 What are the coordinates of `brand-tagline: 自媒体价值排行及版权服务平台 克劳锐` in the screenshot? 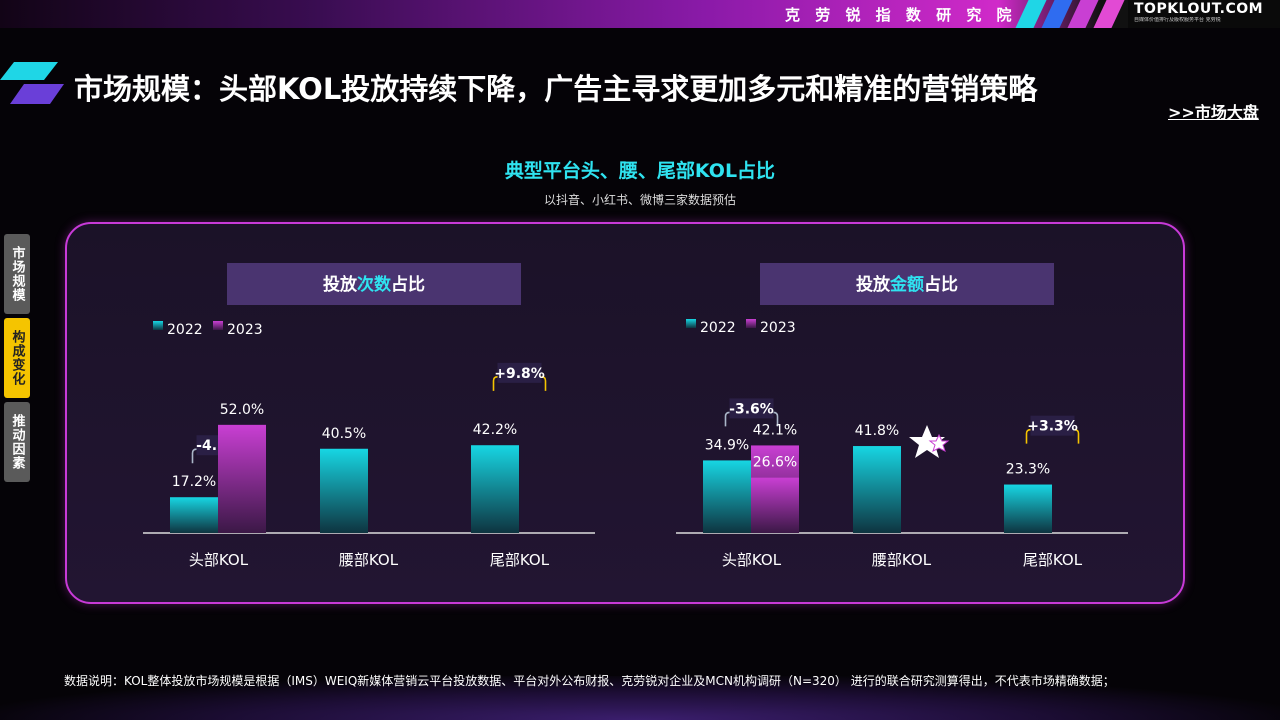 It's located at (1177, 20).